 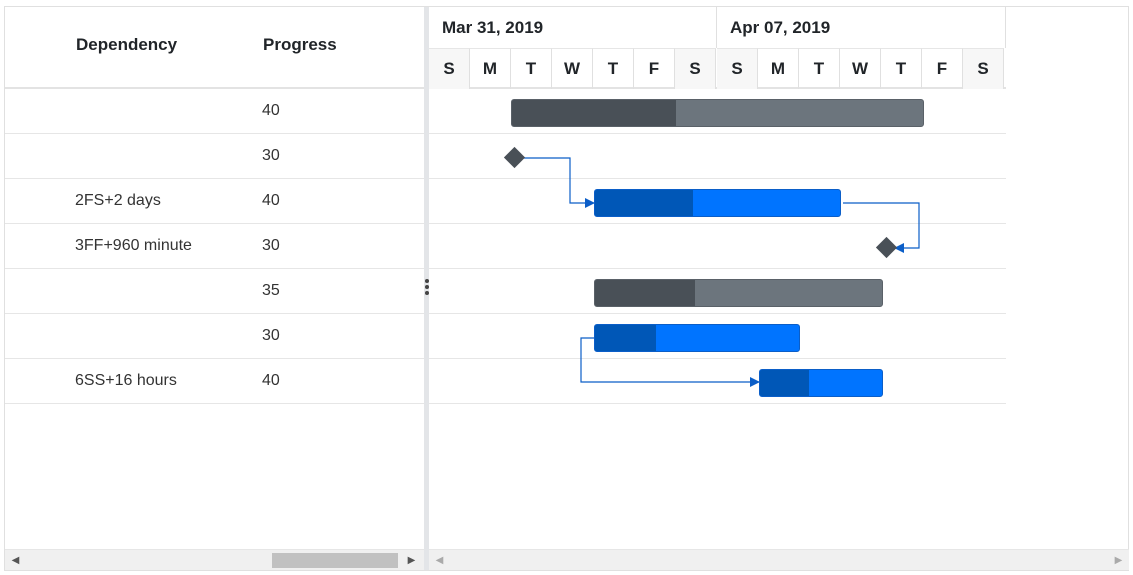 What do you see at coordinates (271, 290) in the screenshot?
I see `progress-cell: 35` at bounding box center [271, 290].